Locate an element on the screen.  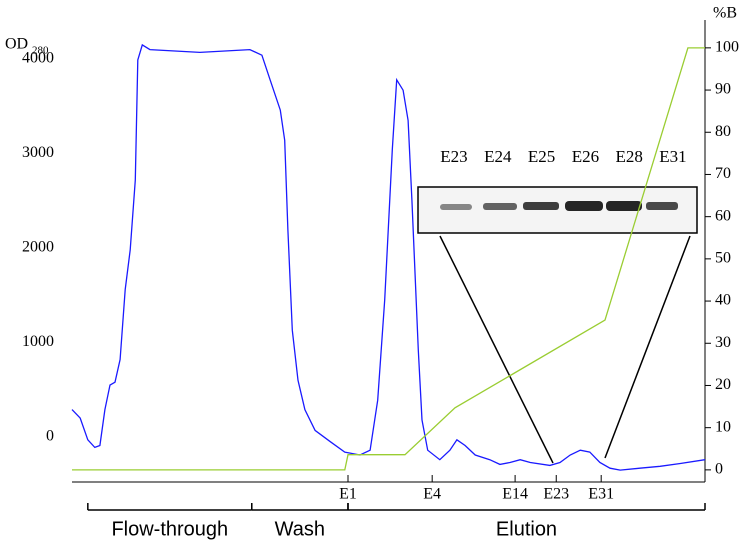
y2-tick-label: 80 is located at coordinates (723, 131).